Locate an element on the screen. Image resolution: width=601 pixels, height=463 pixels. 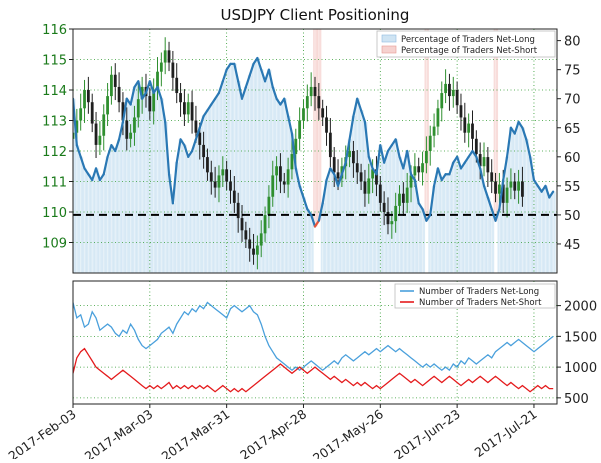
x-tick-label: 2017-Feb-03 is located at coordinates (42, 432).